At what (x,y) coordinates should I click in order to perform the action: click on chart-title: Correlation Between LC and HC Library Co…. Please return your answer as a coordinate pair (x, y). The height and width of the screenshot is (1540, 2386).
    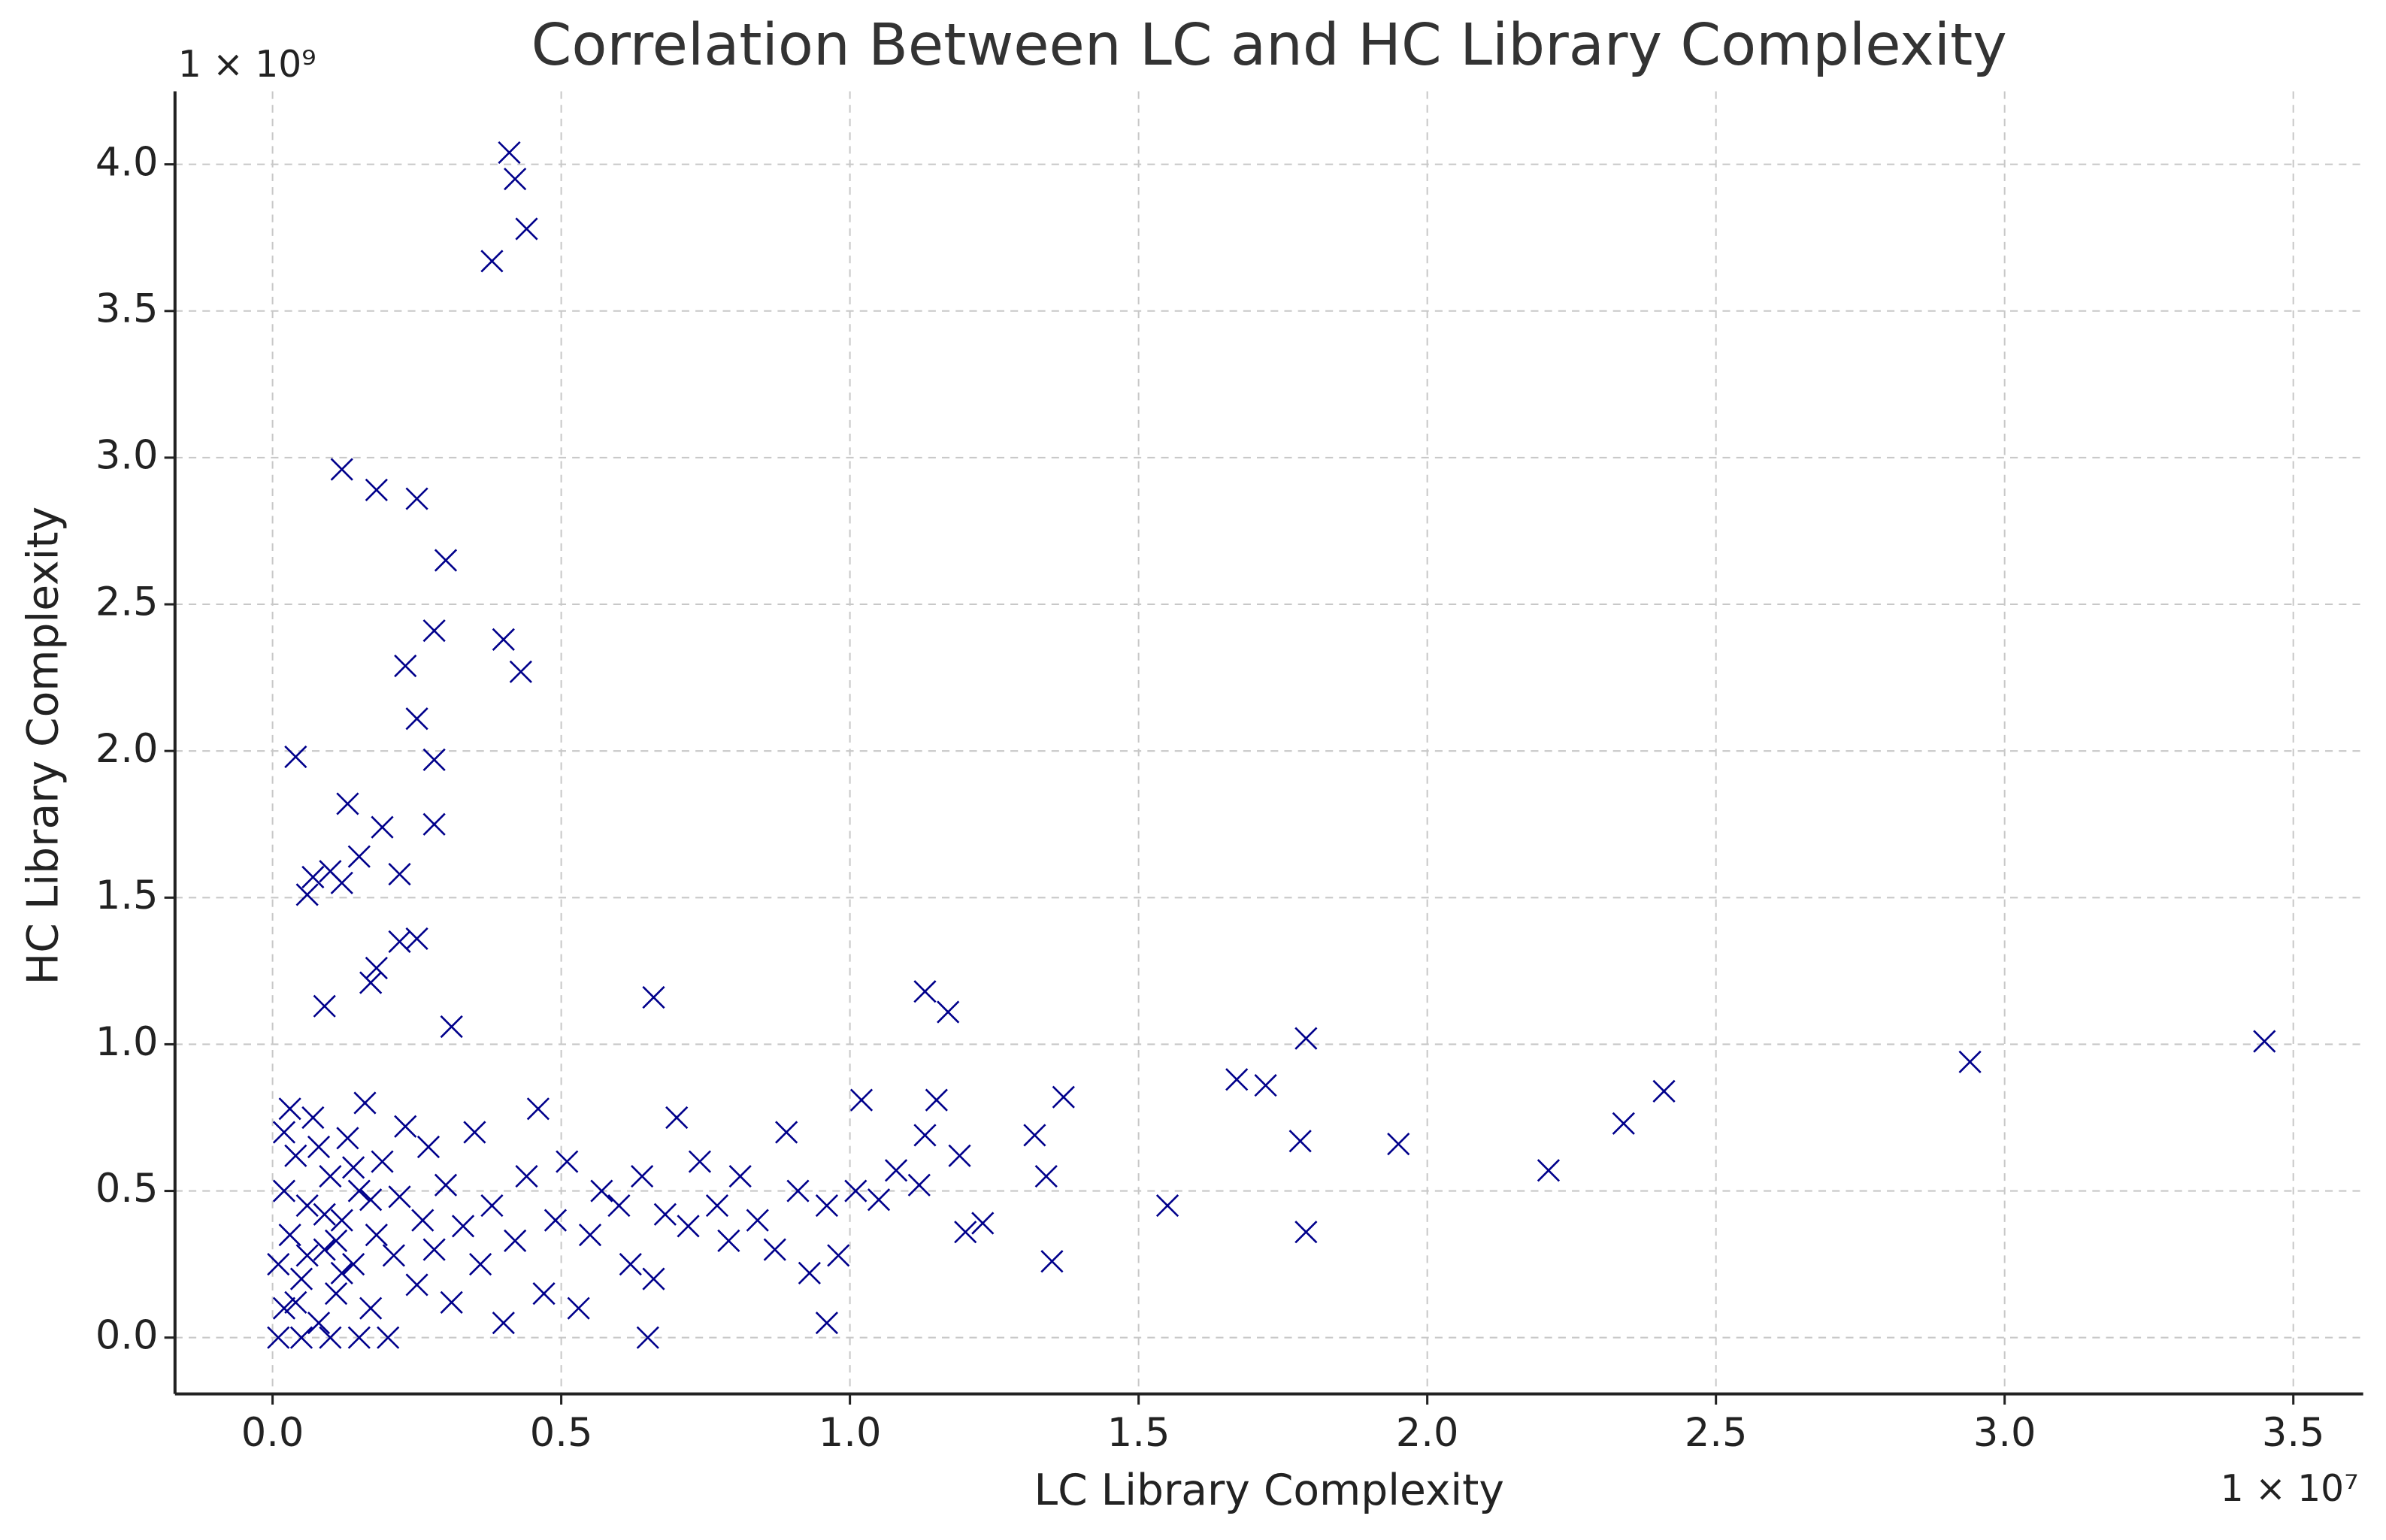
    Looking at the image, I should click on (1269, 45).